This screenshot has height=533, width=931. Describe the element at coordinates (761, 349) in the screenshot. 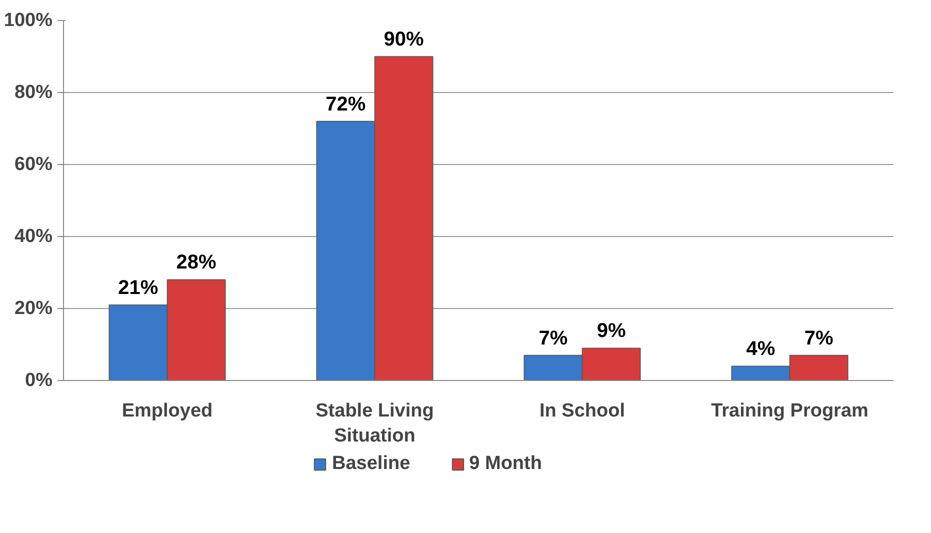

I see `data-label: 4%` at that location.